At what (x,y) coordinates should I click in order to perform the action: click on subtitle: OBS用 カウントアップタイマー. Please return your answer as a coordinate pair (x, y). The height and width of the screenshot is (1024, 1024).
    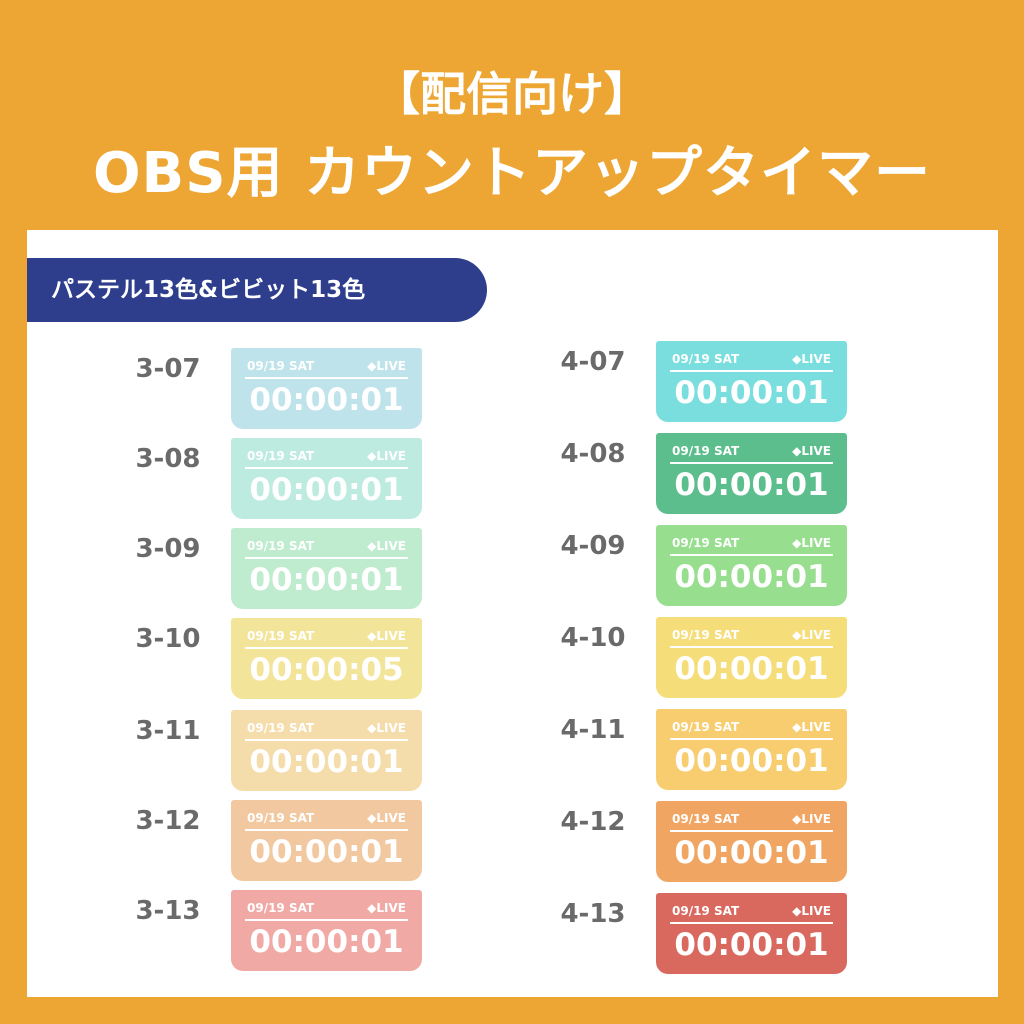
    Looking at the image, I should click on (512, 173).